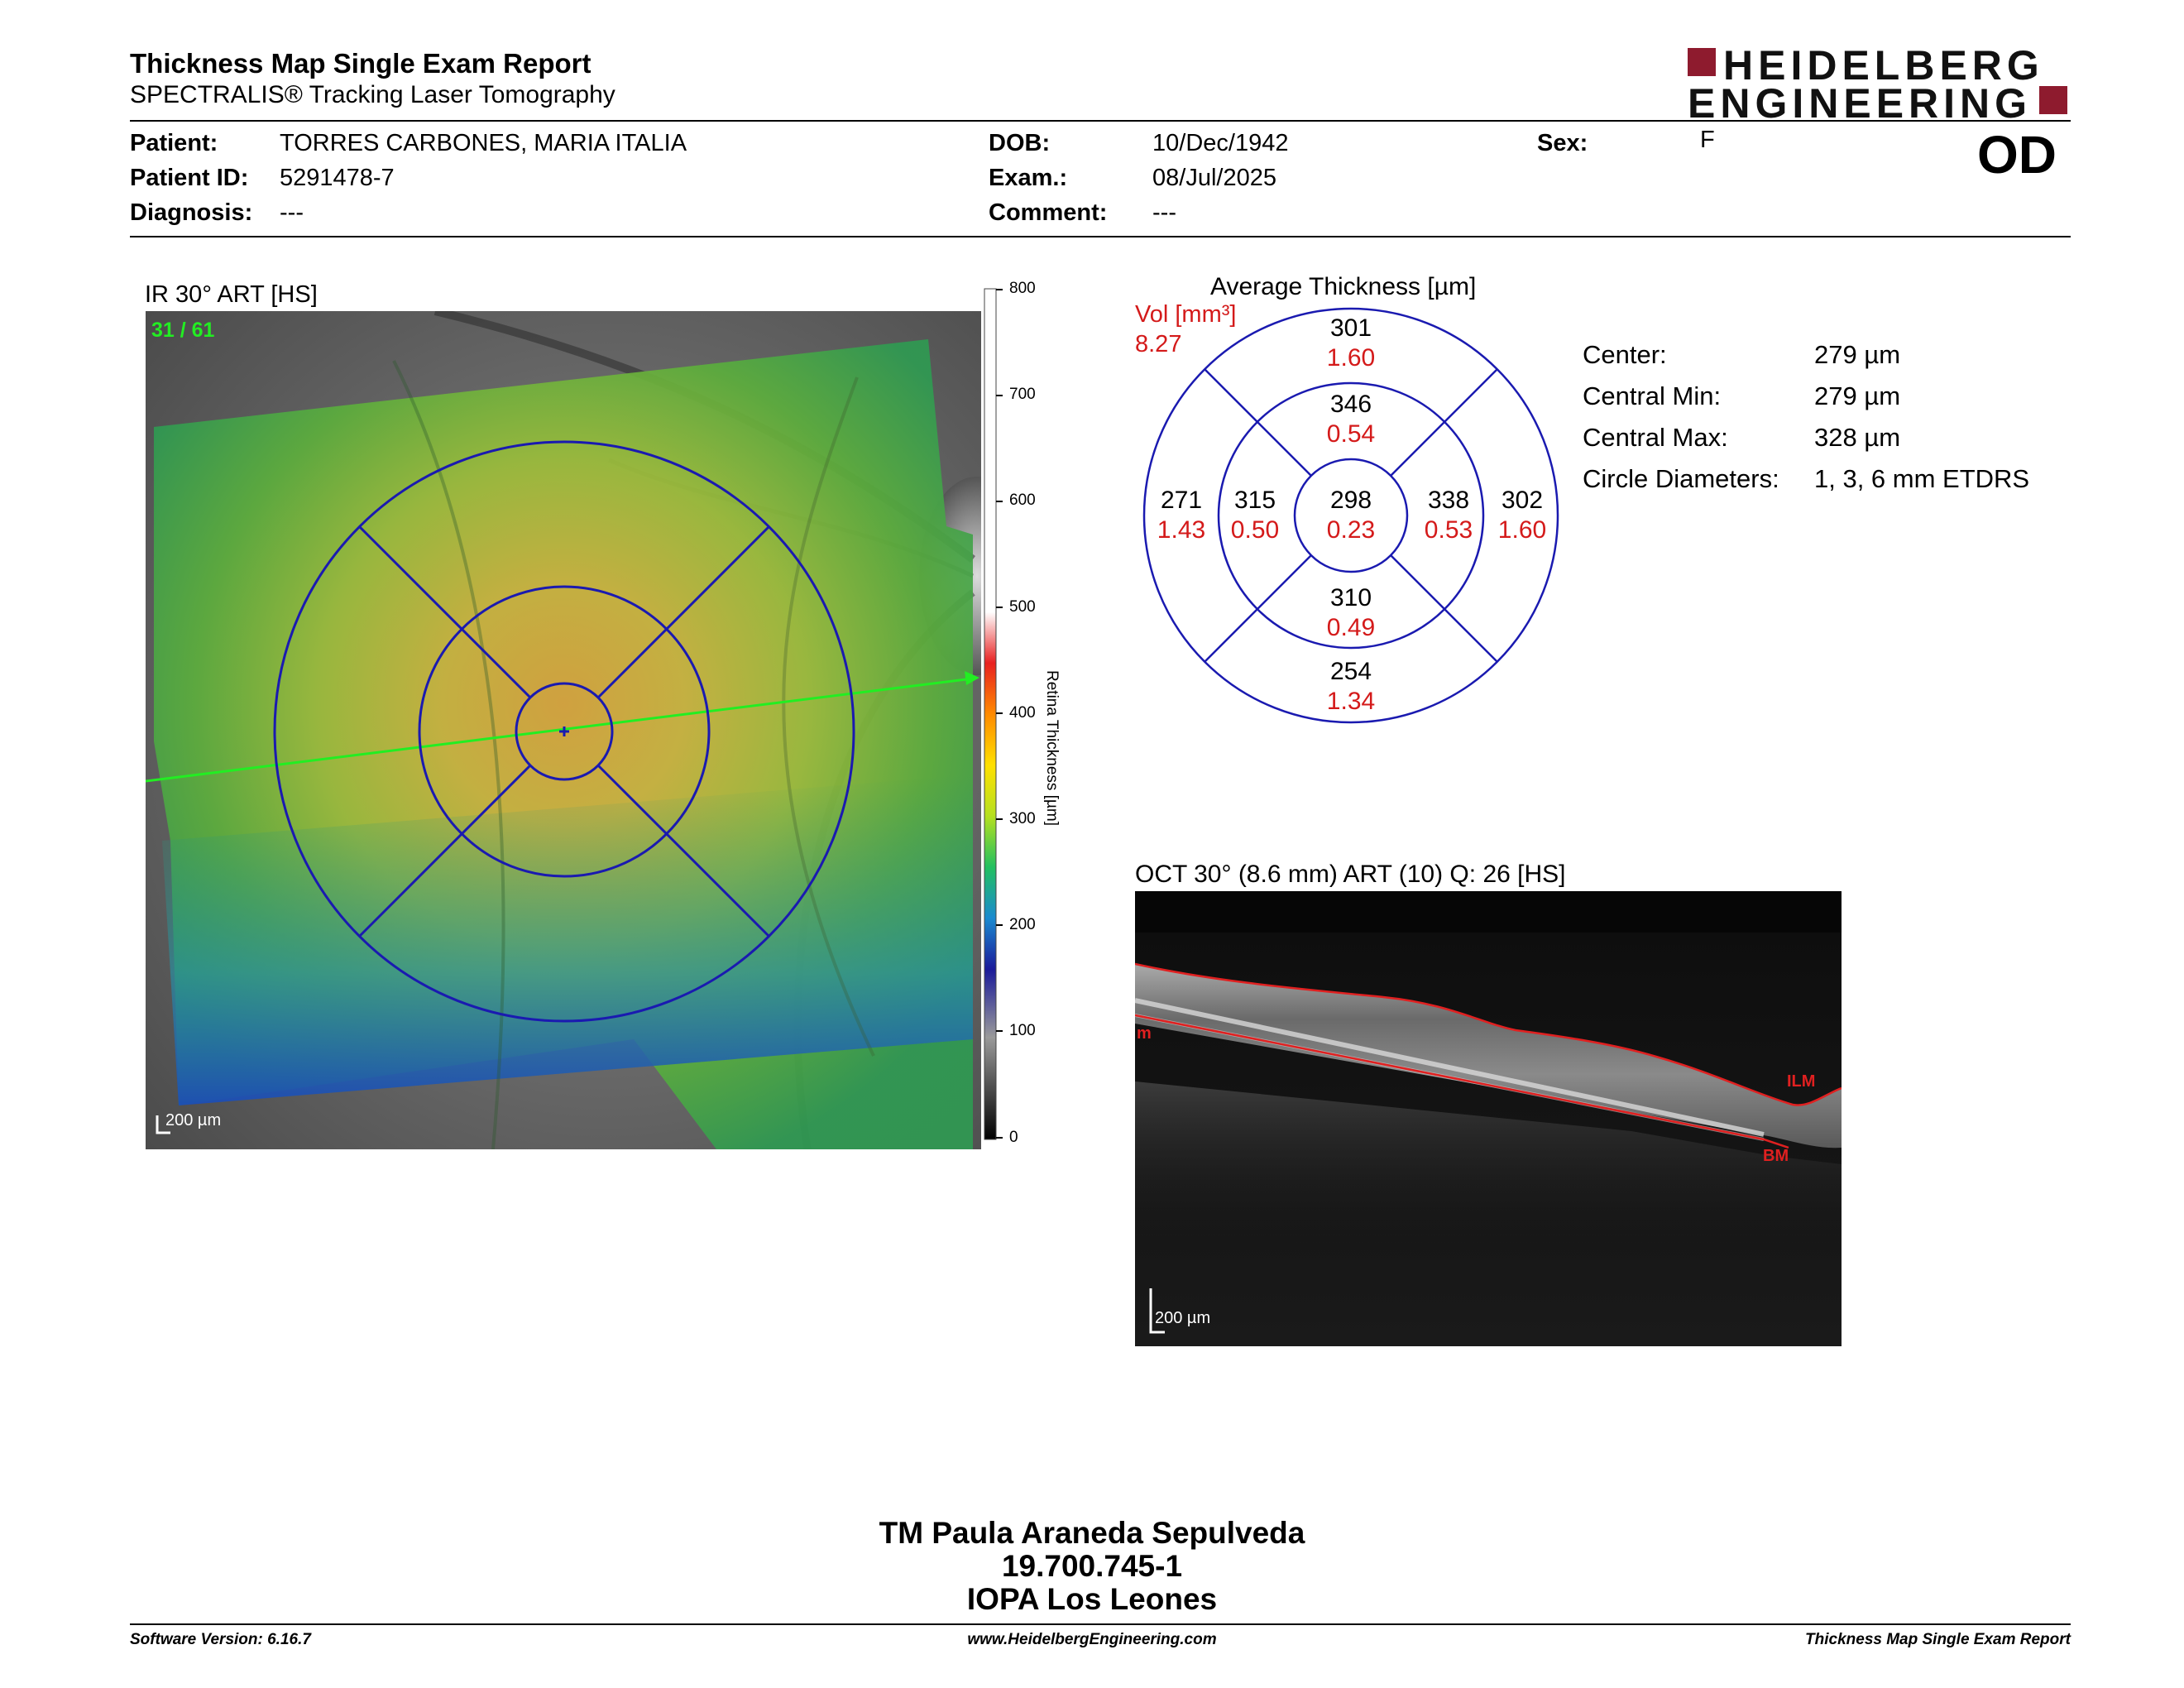  I want to click on header-divider, so click(1100, 121).